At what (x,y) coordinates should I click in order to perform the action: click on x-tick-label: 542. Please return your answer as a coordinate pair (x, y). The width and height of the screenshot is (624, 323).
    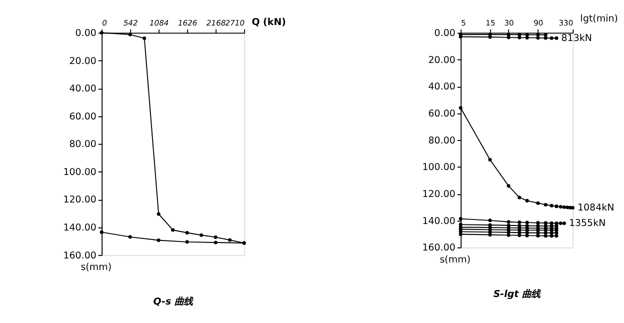
    Looking at the image, I should click on (130, 23).